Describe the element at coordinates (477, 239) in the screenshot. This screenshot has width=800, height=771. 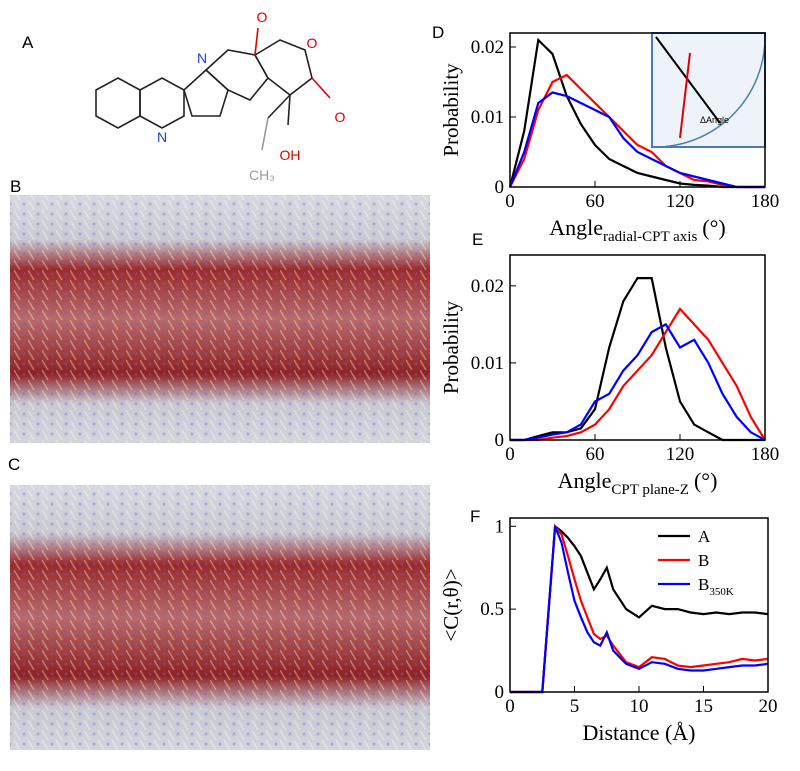
I see `panel-label: E` at that location.